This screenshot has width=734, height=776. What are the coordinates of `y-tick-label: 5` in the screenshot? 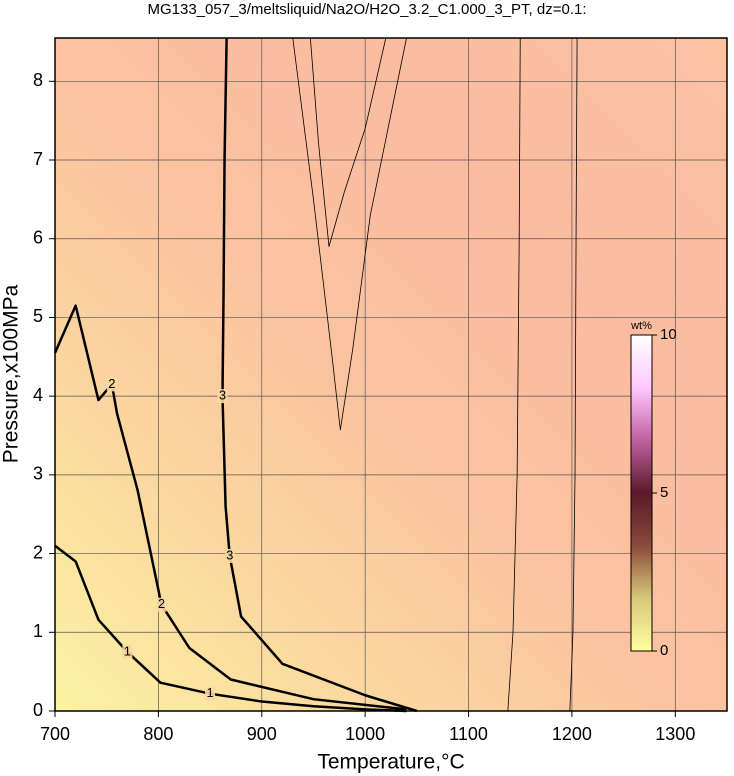 It's located at (38, 316).